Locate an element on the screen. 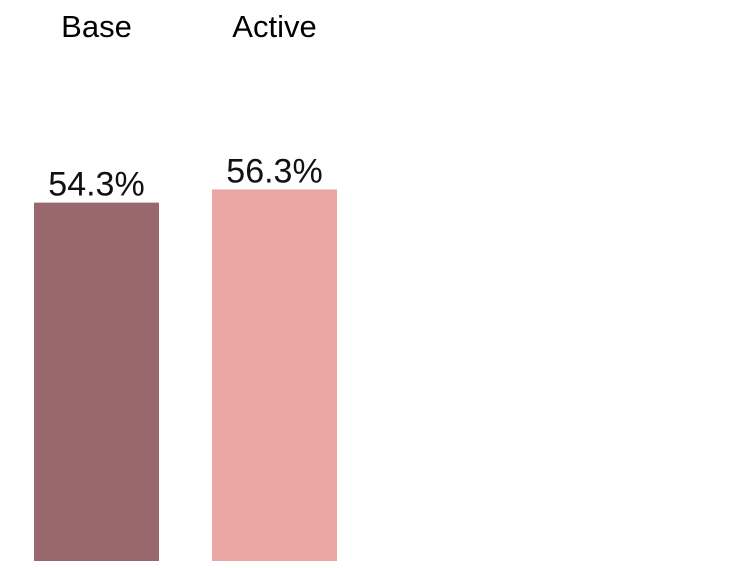  category-labels: Base Active is located at coordinates (189, 26).